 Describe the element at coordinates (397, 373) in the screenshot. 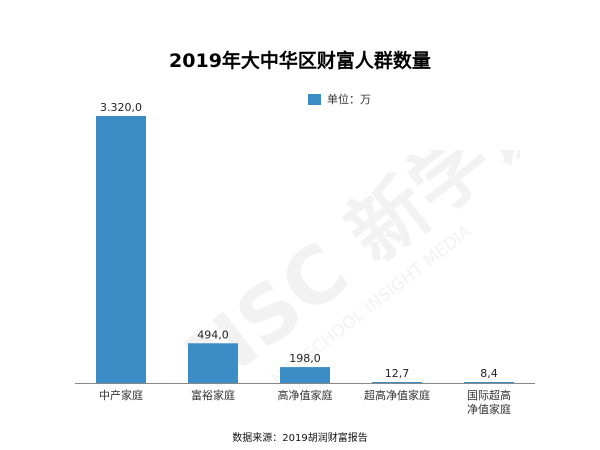

I see `data-label-3: 12,7` at that location.